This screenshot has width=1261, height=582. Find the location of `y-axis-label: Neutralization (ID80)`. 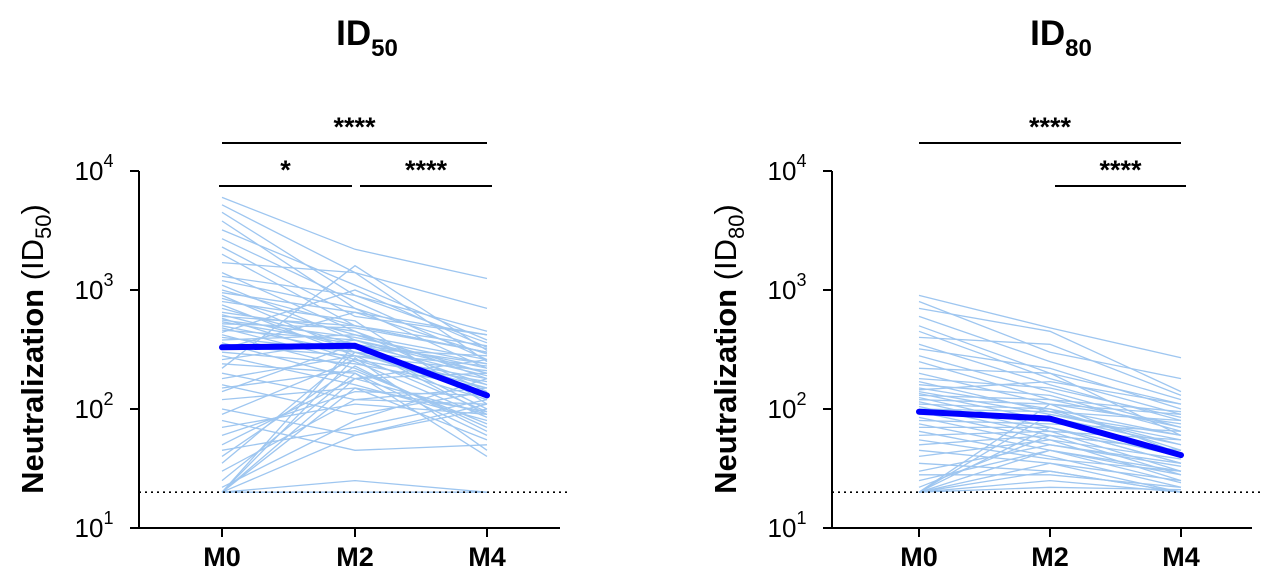

y-axis-label: Neutralization (ID80) is located at coordinates (728, 349).